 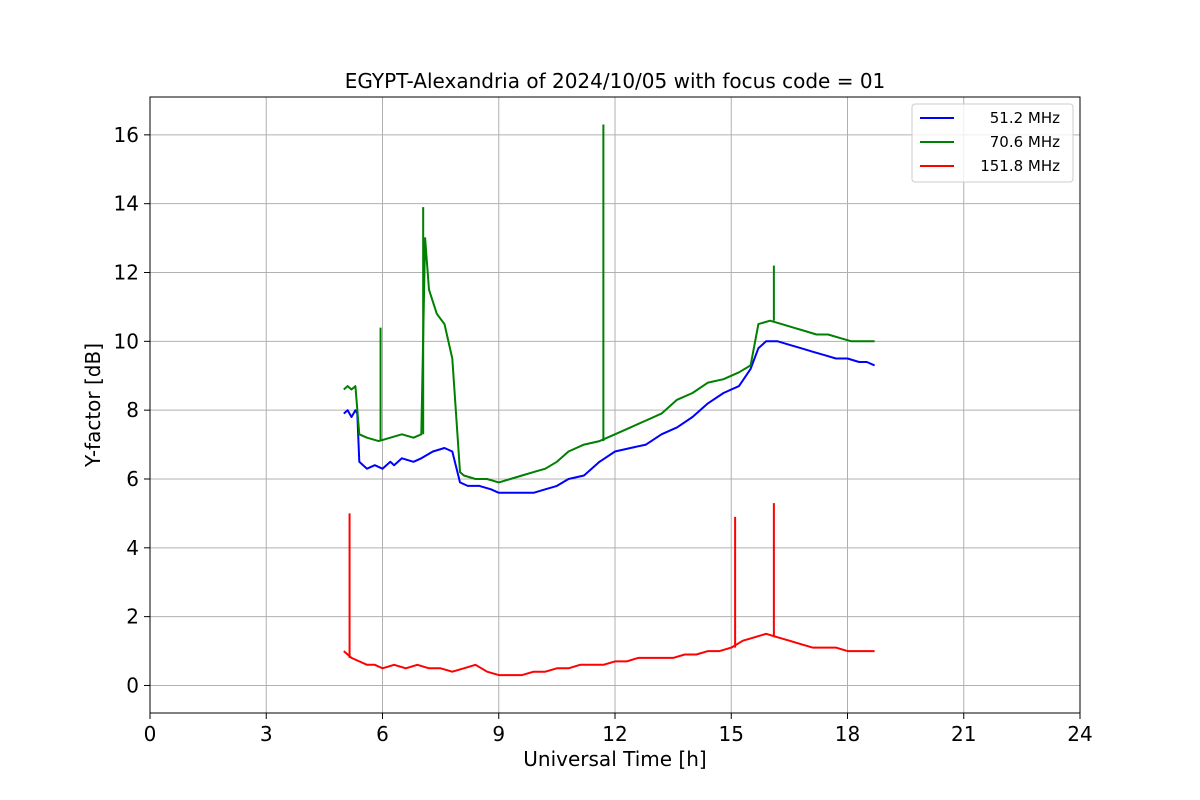 I want to click on legend: 51.2 MHz 70.6 MHz 151.8 MHz, so click(x=992, y=143).